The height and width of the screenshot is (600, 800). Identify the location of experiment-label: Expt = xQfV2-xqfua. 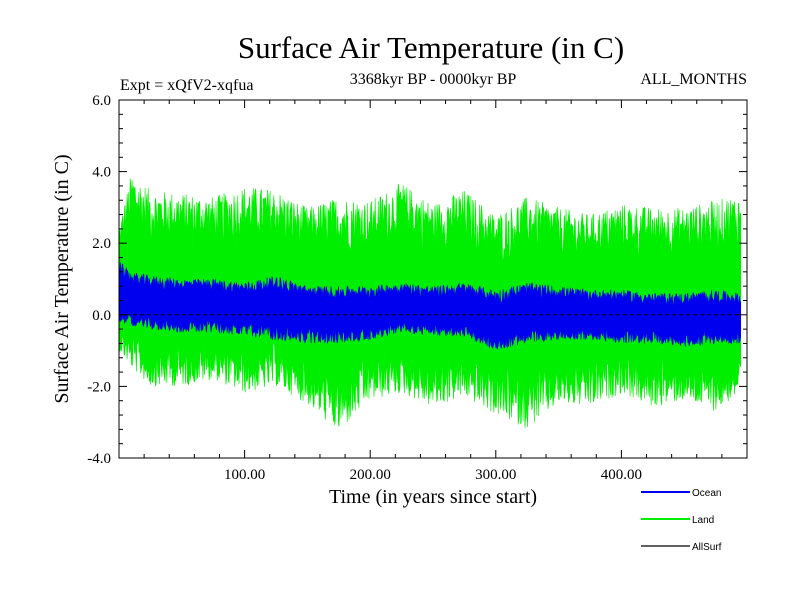
(186, 85).